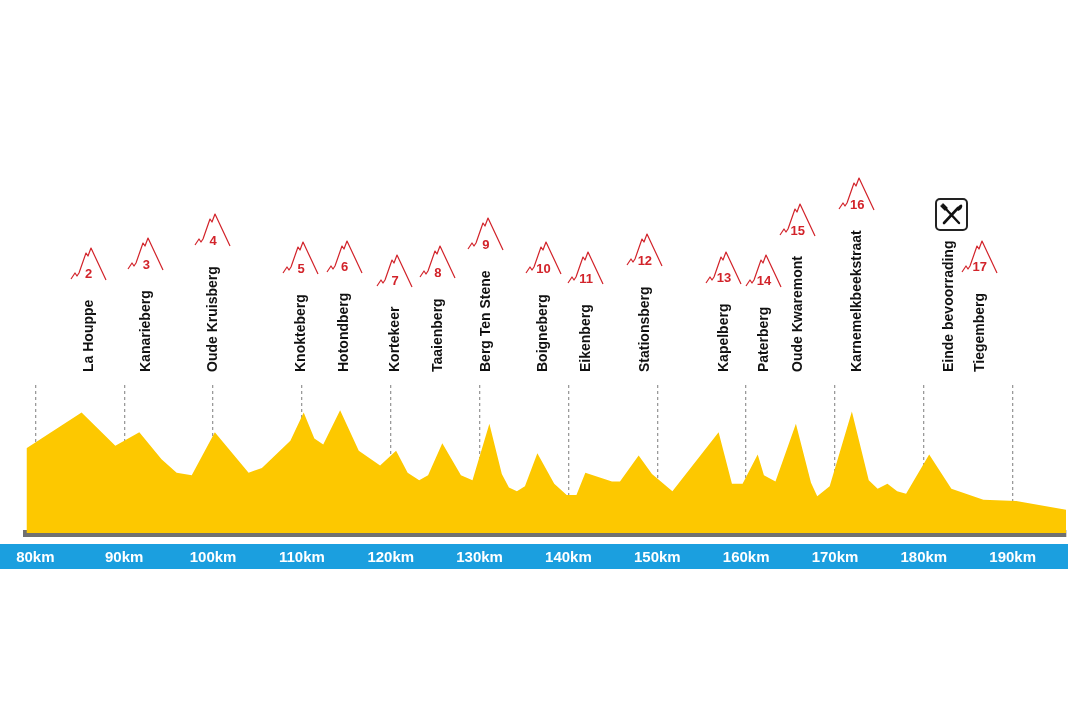 This screenshot has height=712, width=1068. What do you see at coordinates (762, 339) in the screenshot?
I see `text: Paterberg` at bounding box center [762, 339].